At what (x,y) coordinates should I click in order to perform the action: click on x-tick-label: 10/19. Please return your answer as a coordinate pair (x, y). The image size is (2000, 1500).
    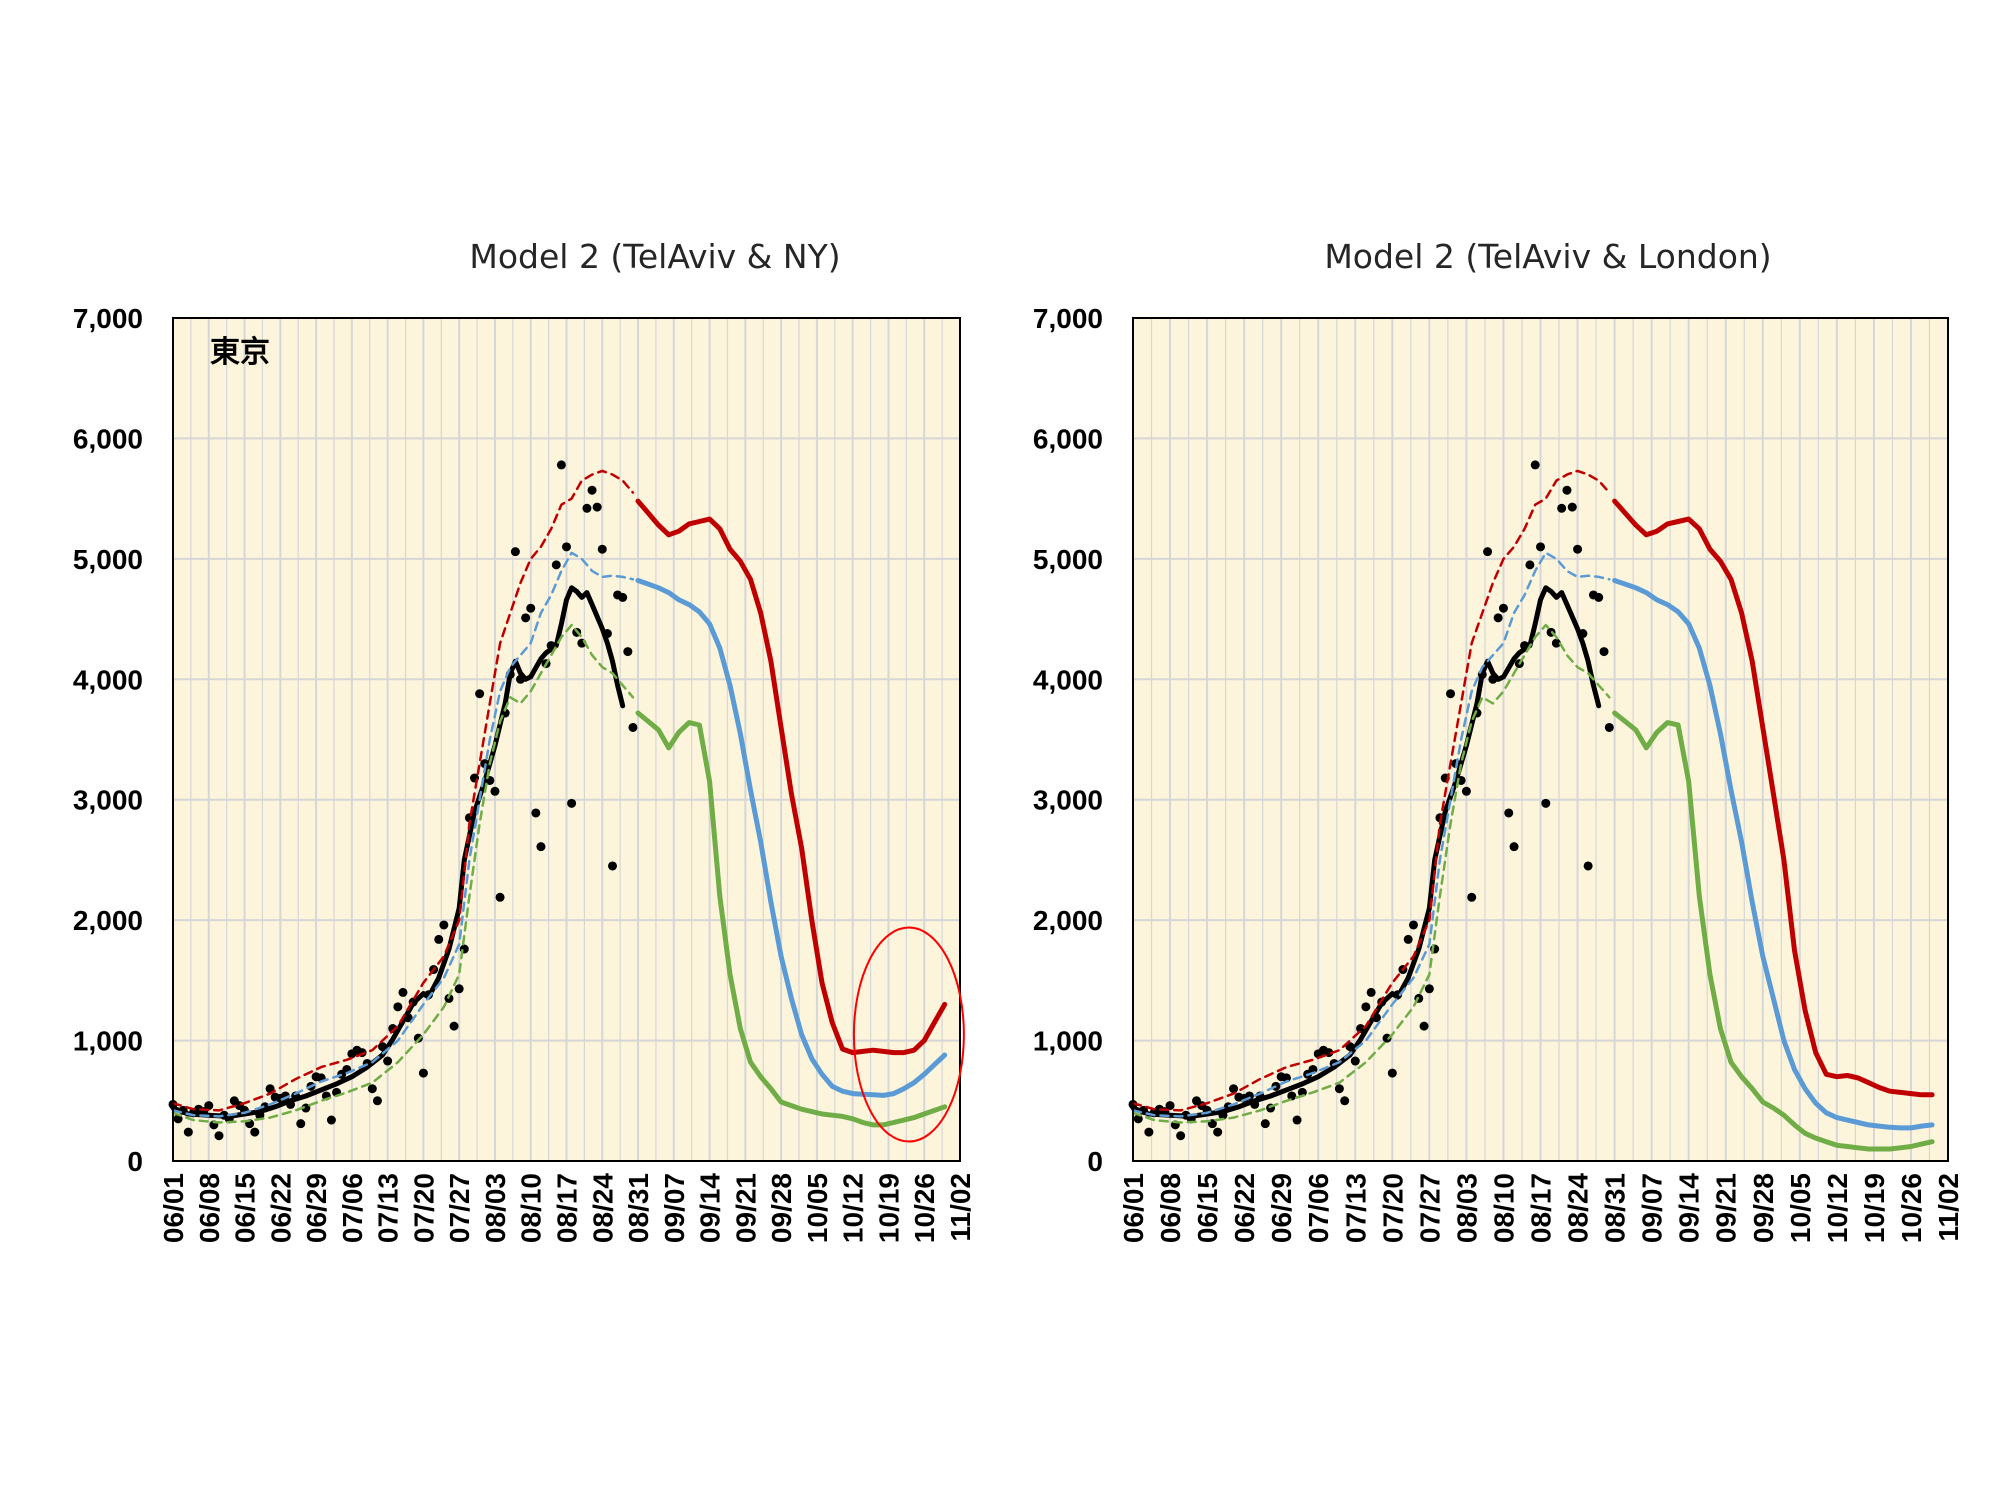
    Looking at the image, I should click on (888, 1208).